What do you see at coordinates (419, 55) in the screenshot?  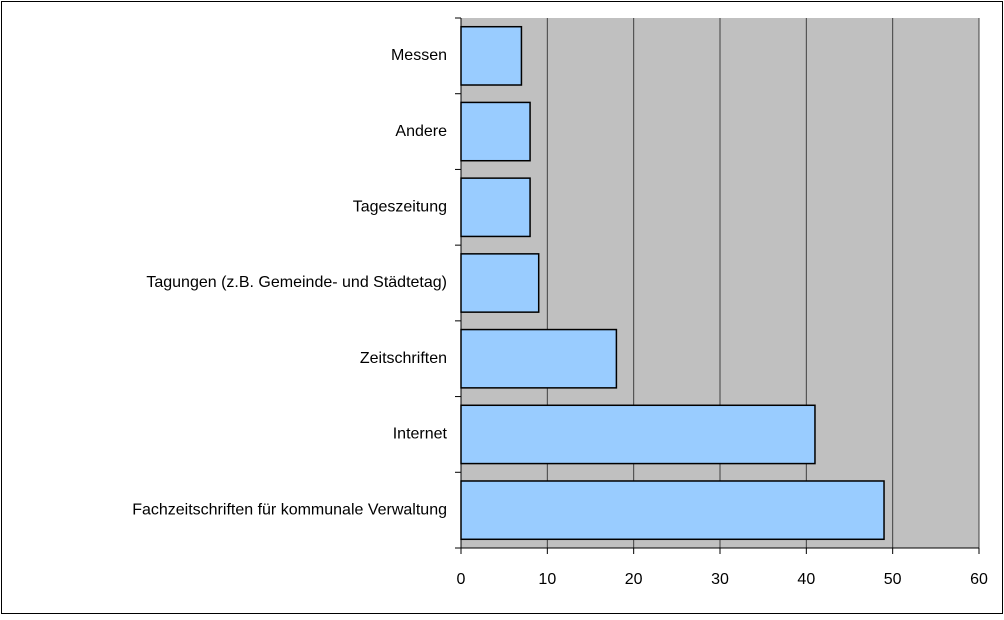 I see `y-tick-label: Messen` at bounding box center [419, 55].